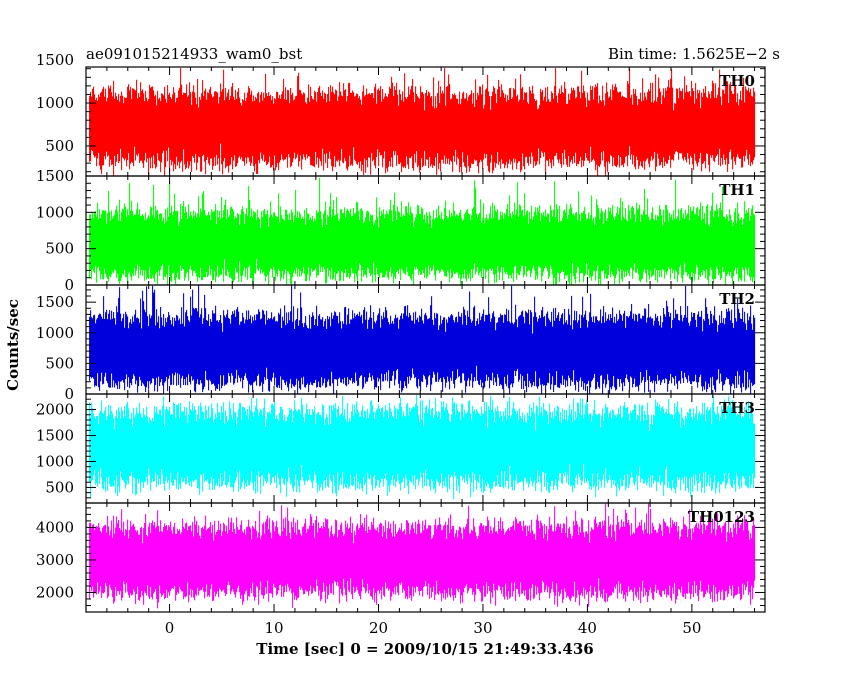  What do you see at coordinates (691, 628) in the screenshot?
I see `x-tick-label: 50` at bounding box center [691, 628].